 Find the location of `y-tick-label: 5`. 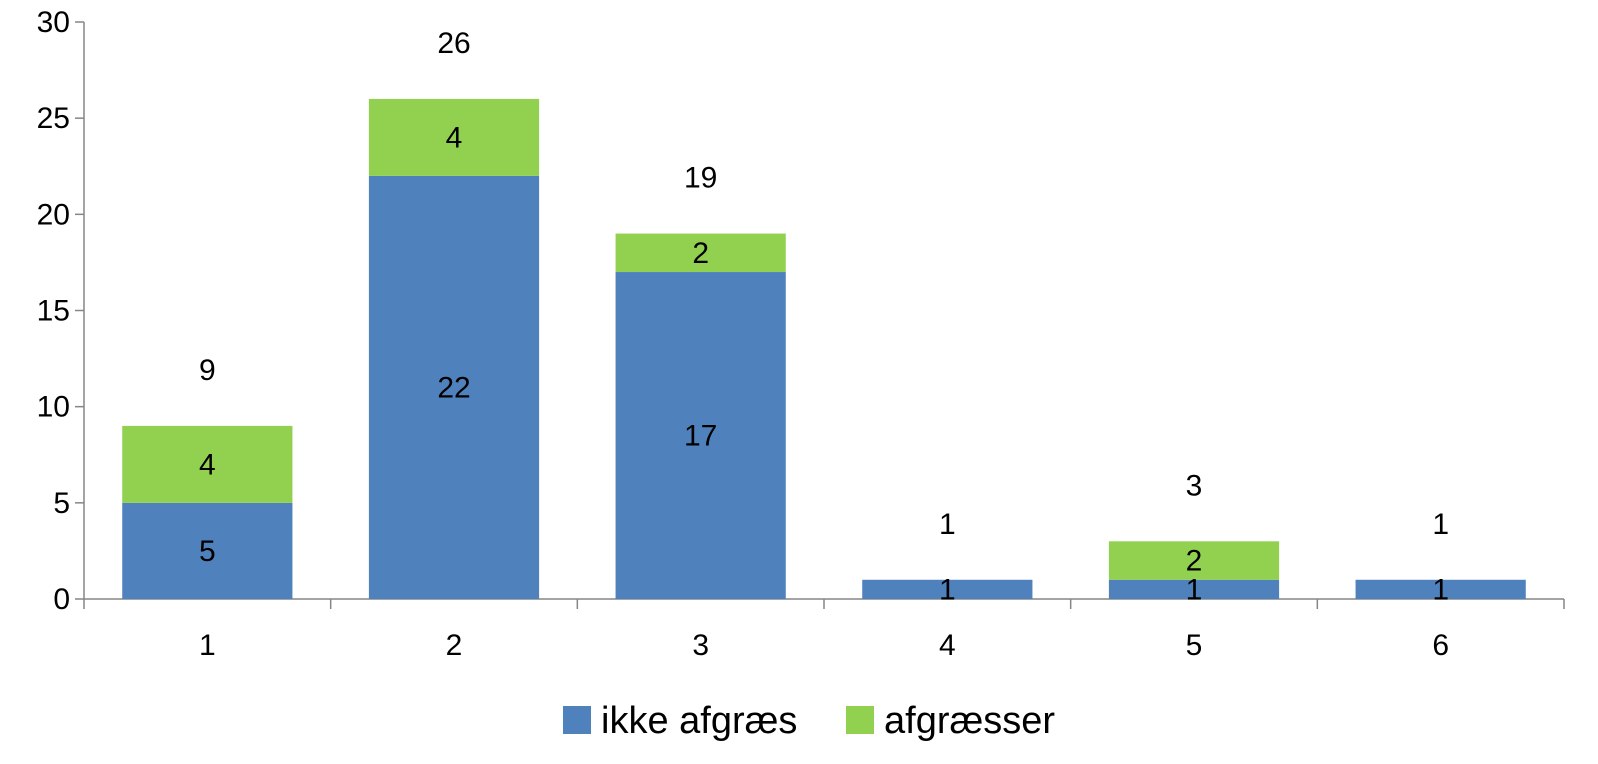

y-tick-label: 5 is located at coordinates (61, 503).